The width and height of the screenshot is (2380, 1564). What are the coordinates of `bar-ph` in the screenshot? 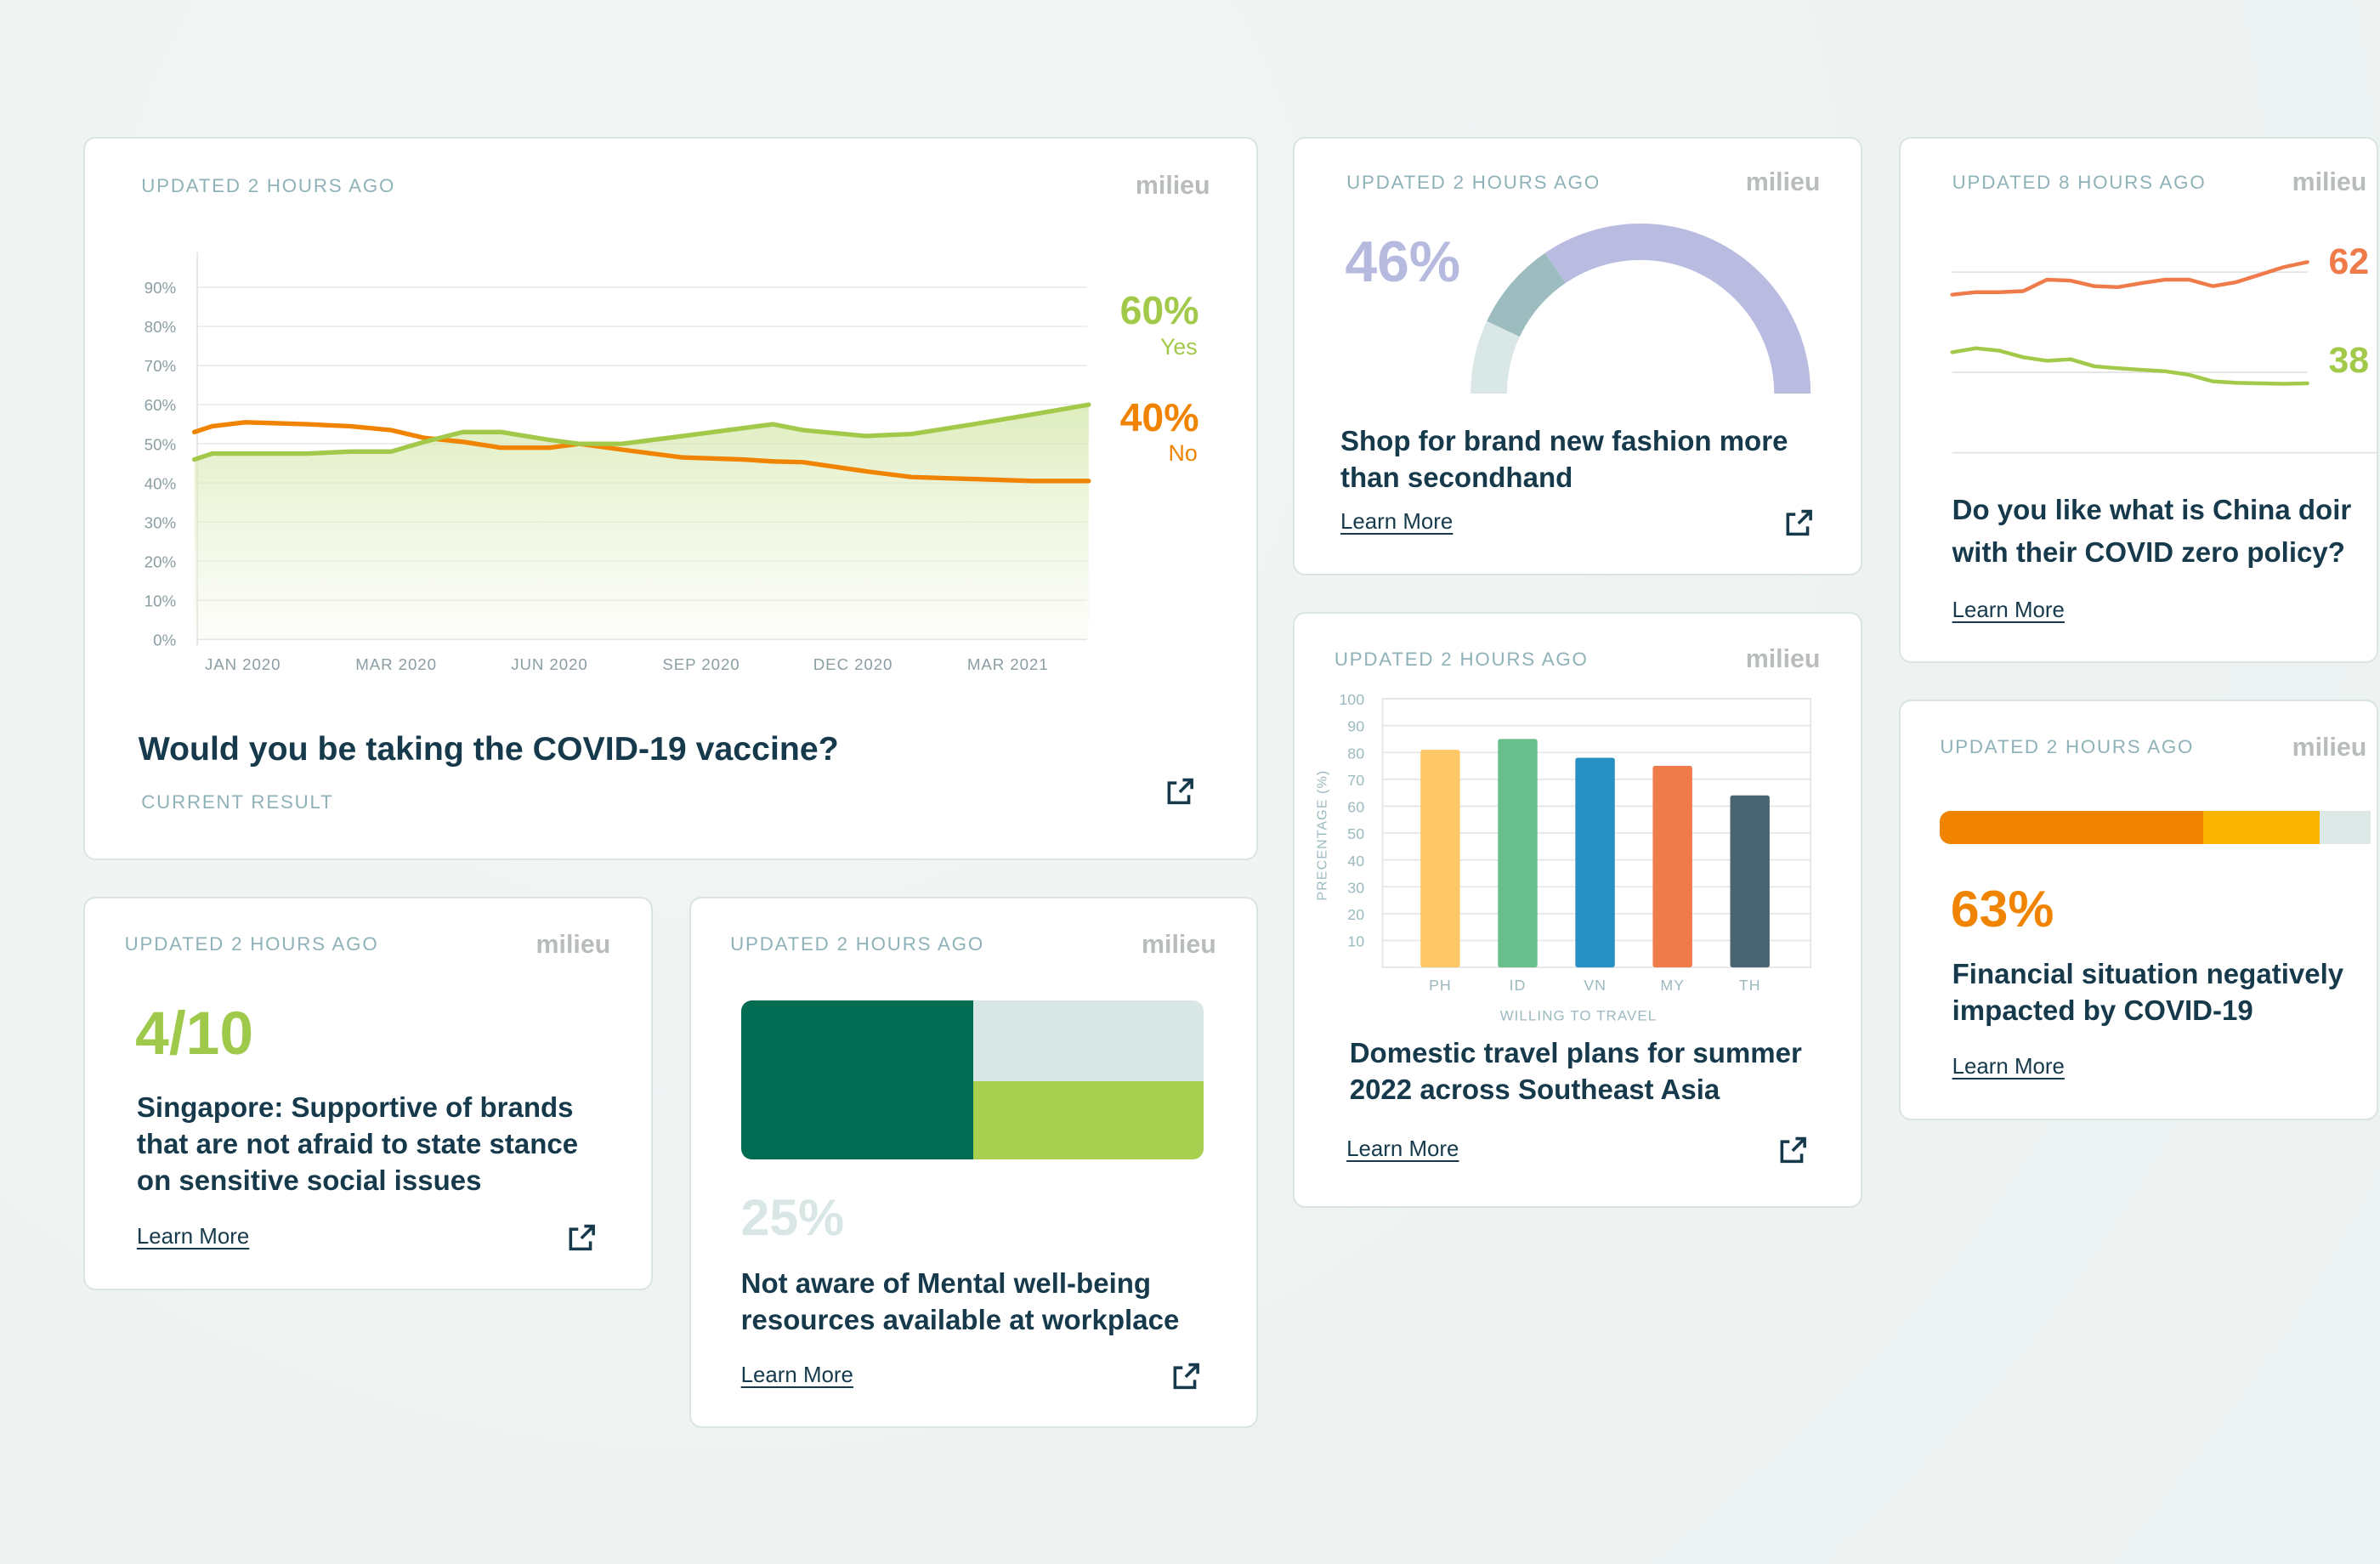 It's located at (1440, 858).